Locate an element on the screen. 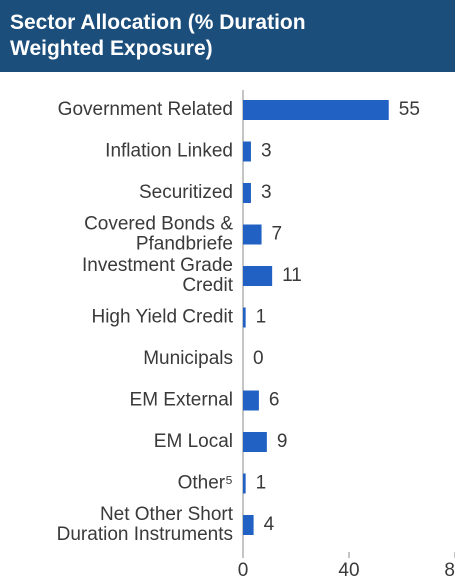 This screenshot has height=581, width=455. category-label: Government Related is located at coordinates (145, 109).